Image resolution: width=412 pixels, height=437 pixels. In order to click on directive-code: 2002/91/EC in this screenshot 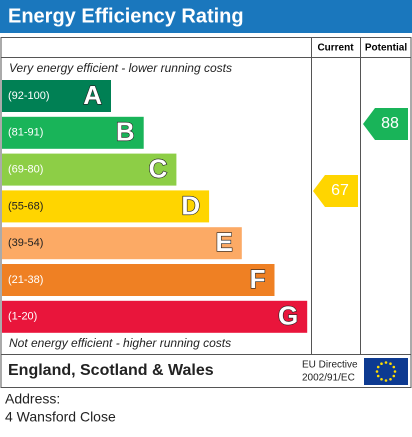, I will do `click(328, 378)`.